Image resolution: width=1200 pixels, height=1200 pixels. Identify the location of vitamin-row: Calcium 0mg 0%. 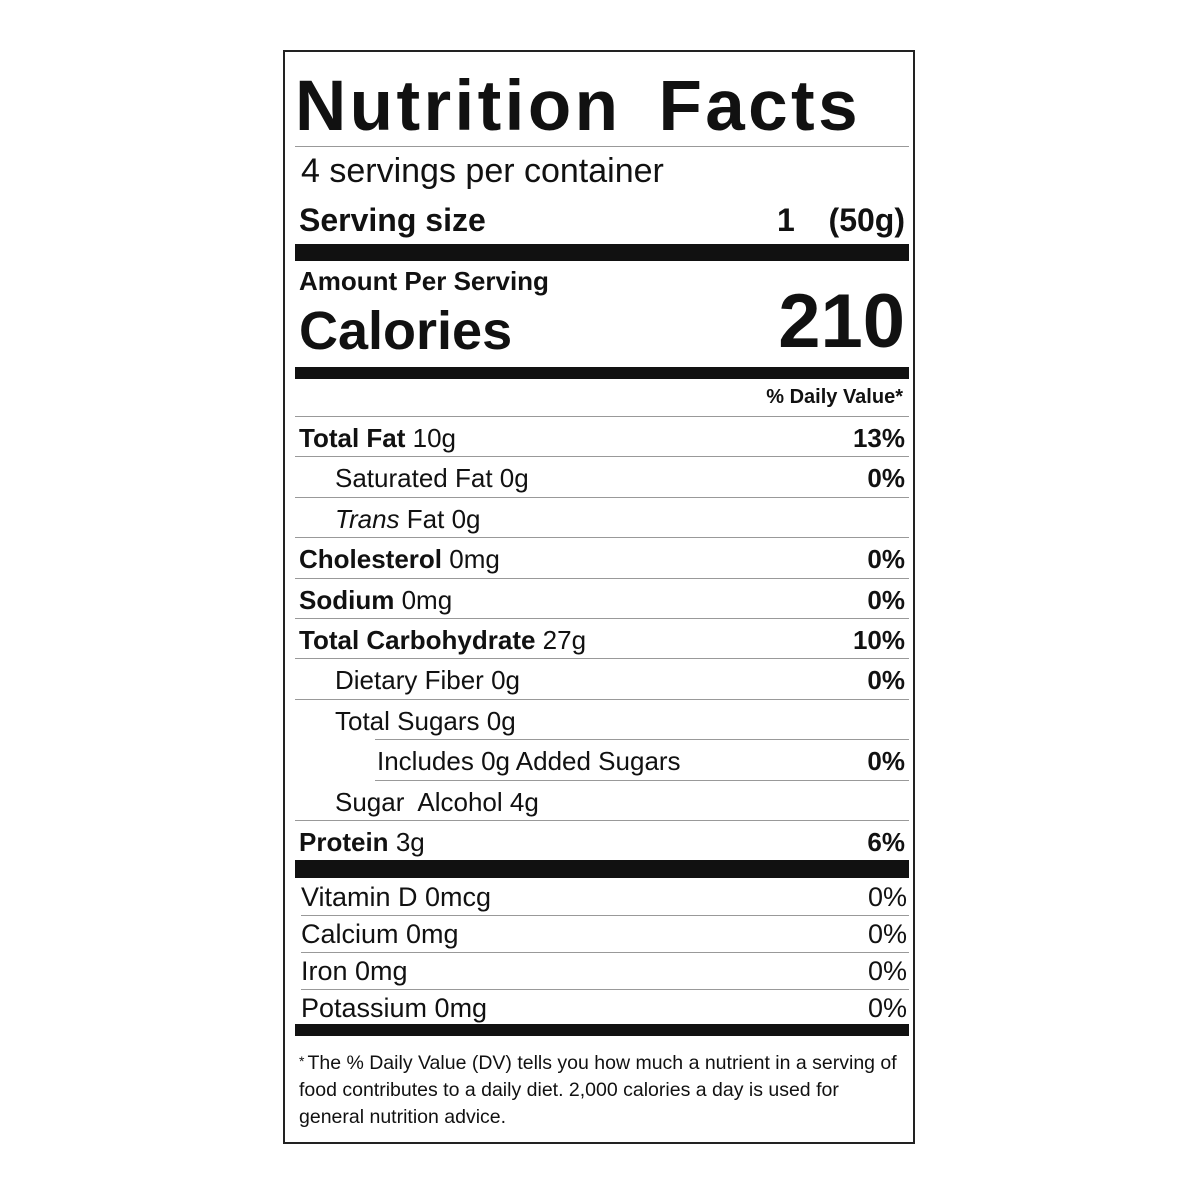
(604, 934).